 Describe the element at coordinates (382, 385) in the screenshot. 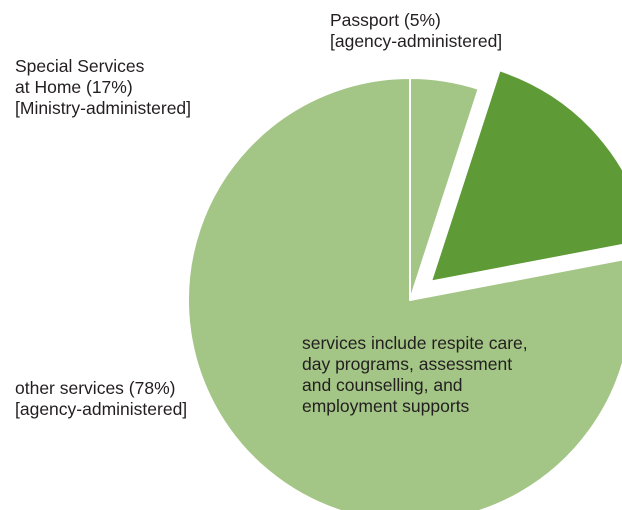

I see `annotation-line: and counselling, and` at that location.